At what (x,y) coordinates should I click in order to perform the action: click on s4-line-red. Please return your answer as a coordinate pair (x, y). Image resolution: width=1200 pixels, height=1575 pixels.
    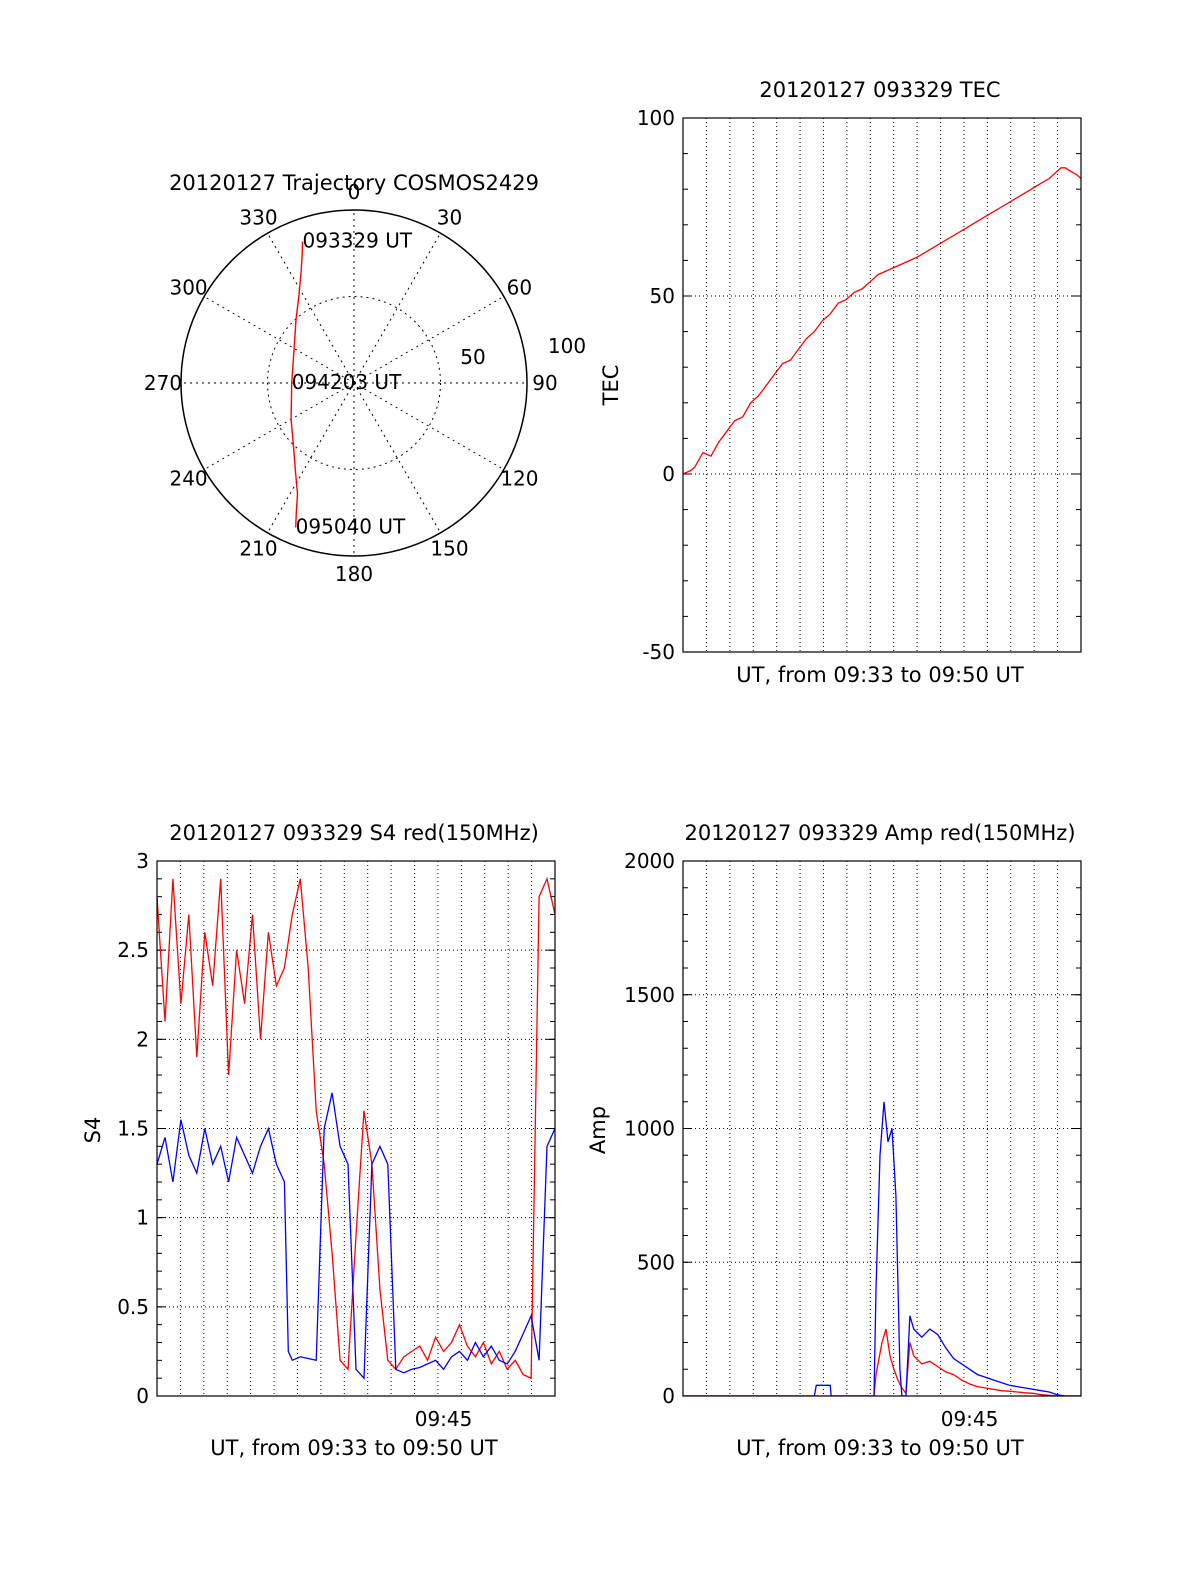
    Looking at the image, I should click on (356, 1128).